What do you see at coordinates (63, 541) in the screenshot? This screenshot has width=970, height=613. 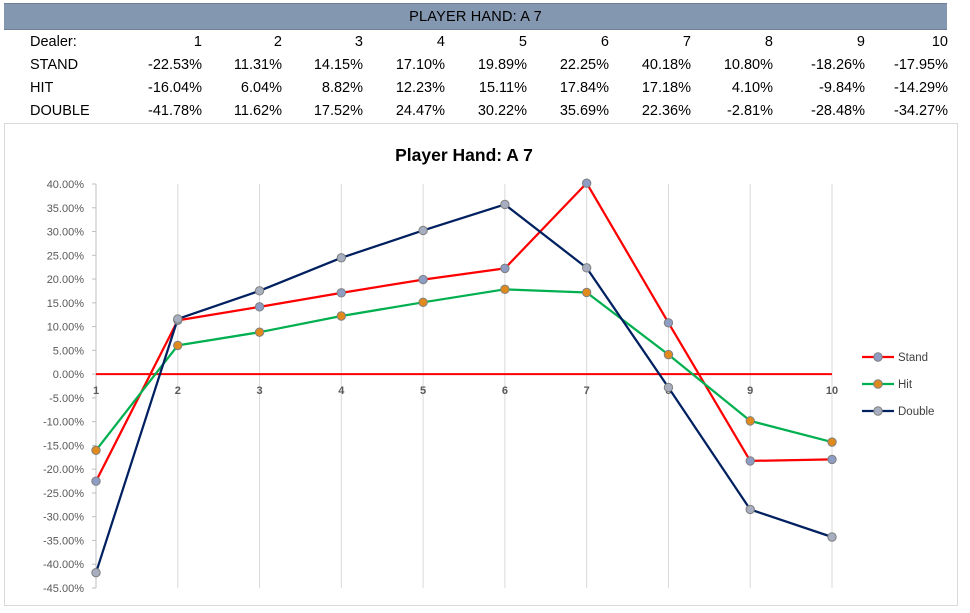 I see `y-tick-label: -35.00%` at bounding box center [63, 541].